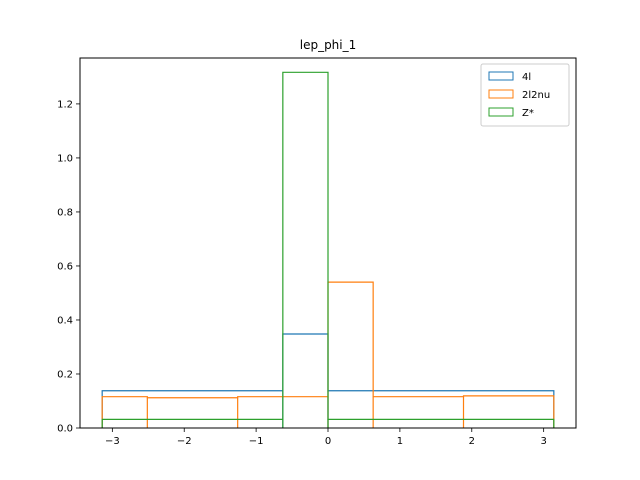 This screenshot has width=640, height=480. Describe the element at coordinates (472, 441) in the screenshot. I see `x-tick-label: 2` at that location.